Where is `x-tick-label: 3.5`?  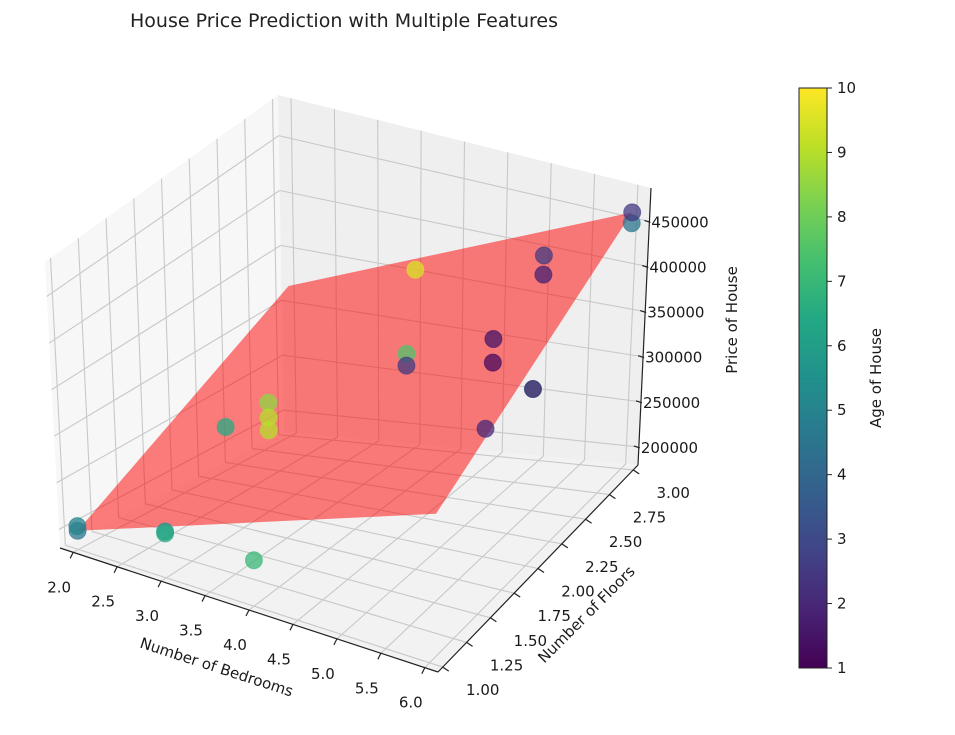
x-tick-label: 3.5 is located at coordinates (191, 631).